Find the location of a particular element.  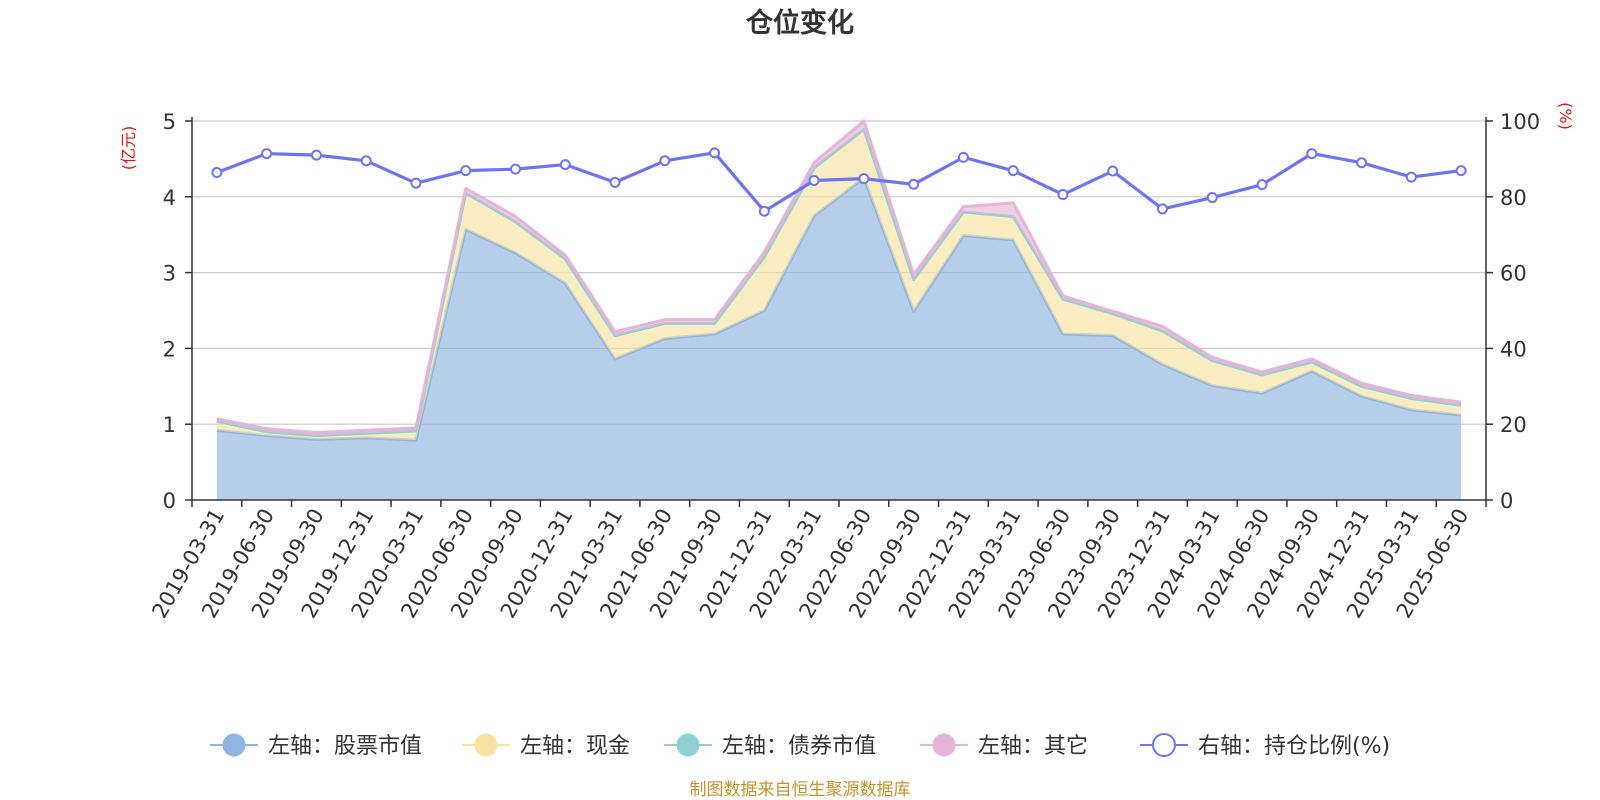

right-axis-tick-label: 100 is located at coordinates (1520, 122).